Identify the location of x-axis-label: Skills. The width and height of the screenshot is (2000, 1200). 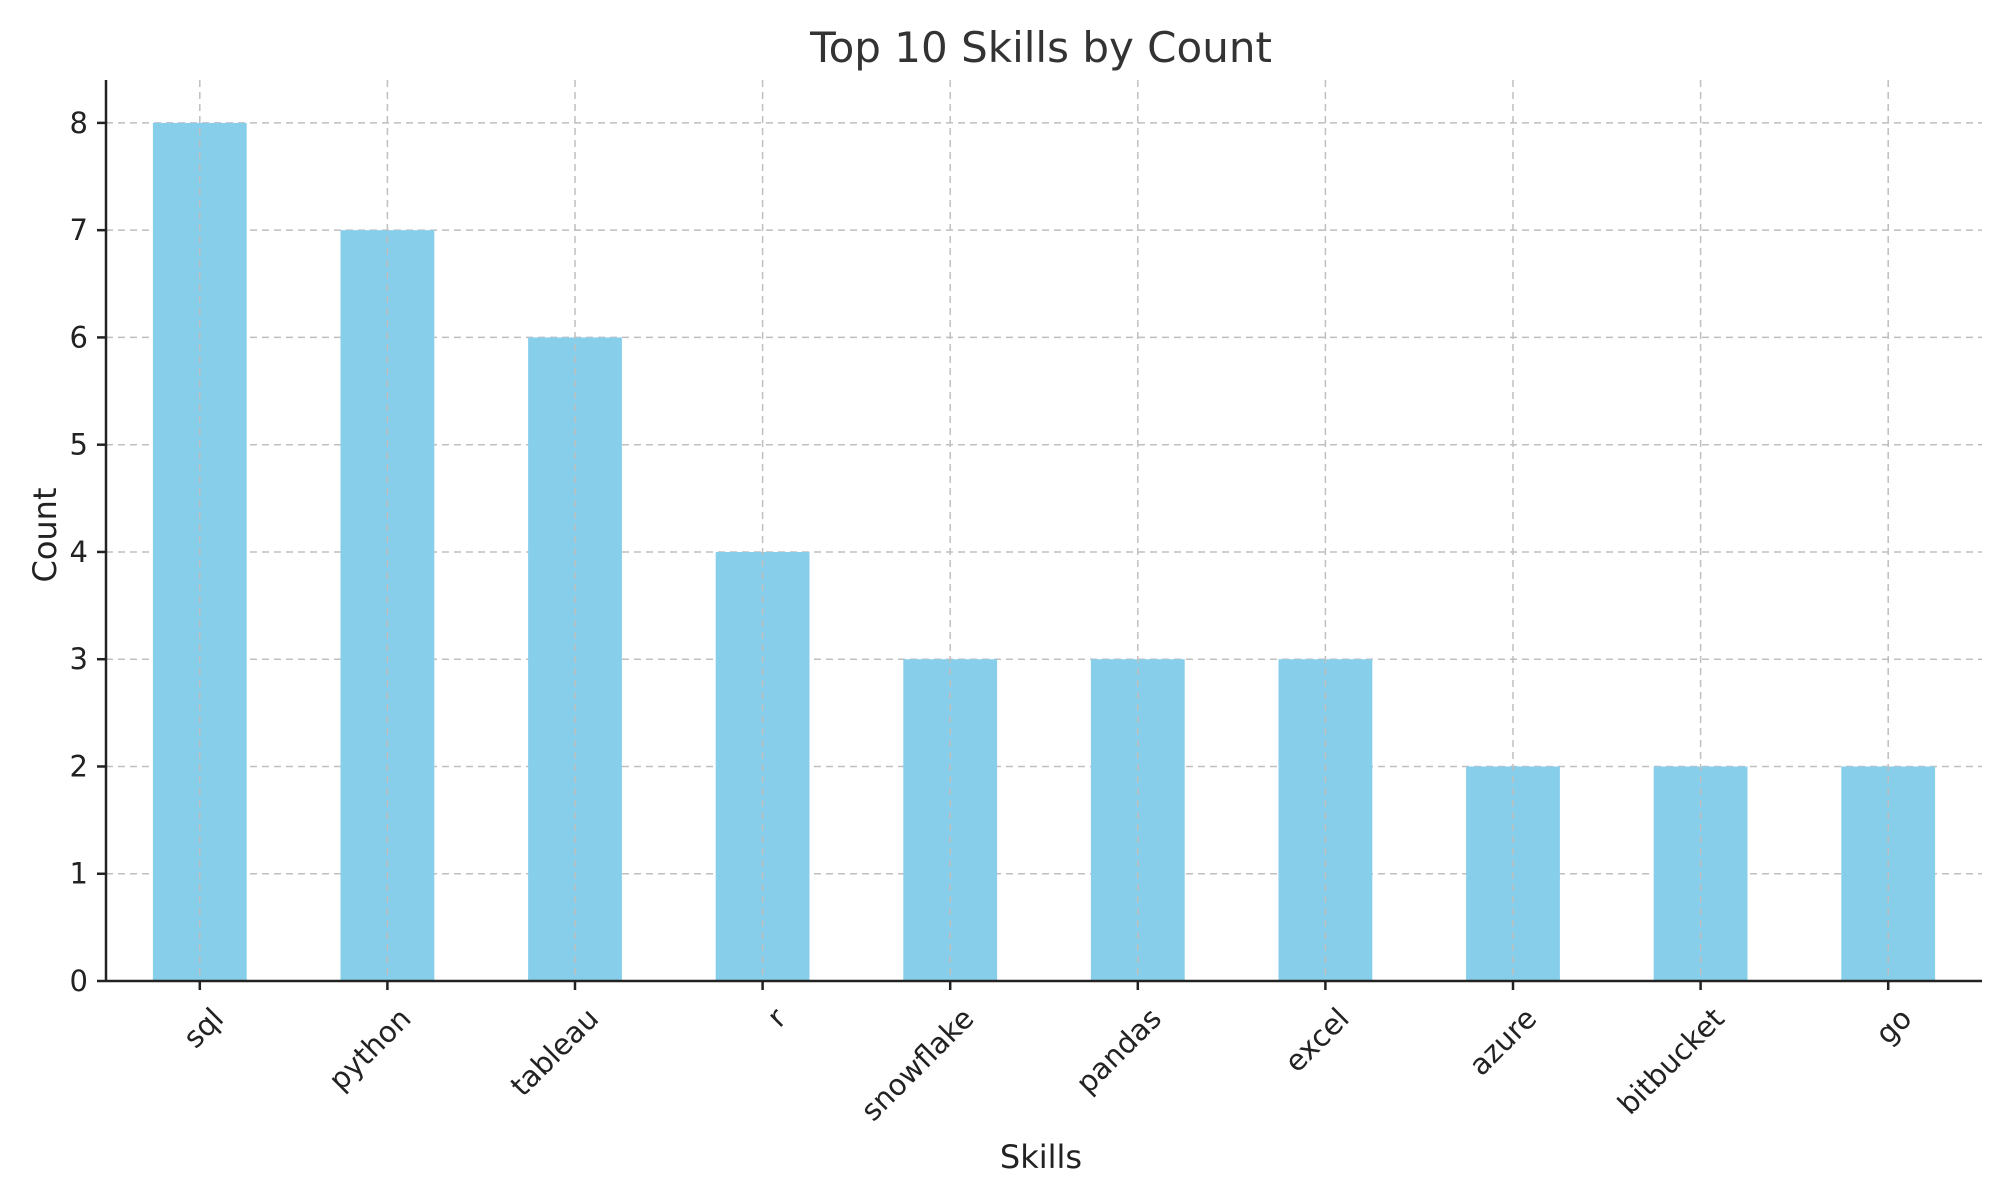
(1041, 1157).